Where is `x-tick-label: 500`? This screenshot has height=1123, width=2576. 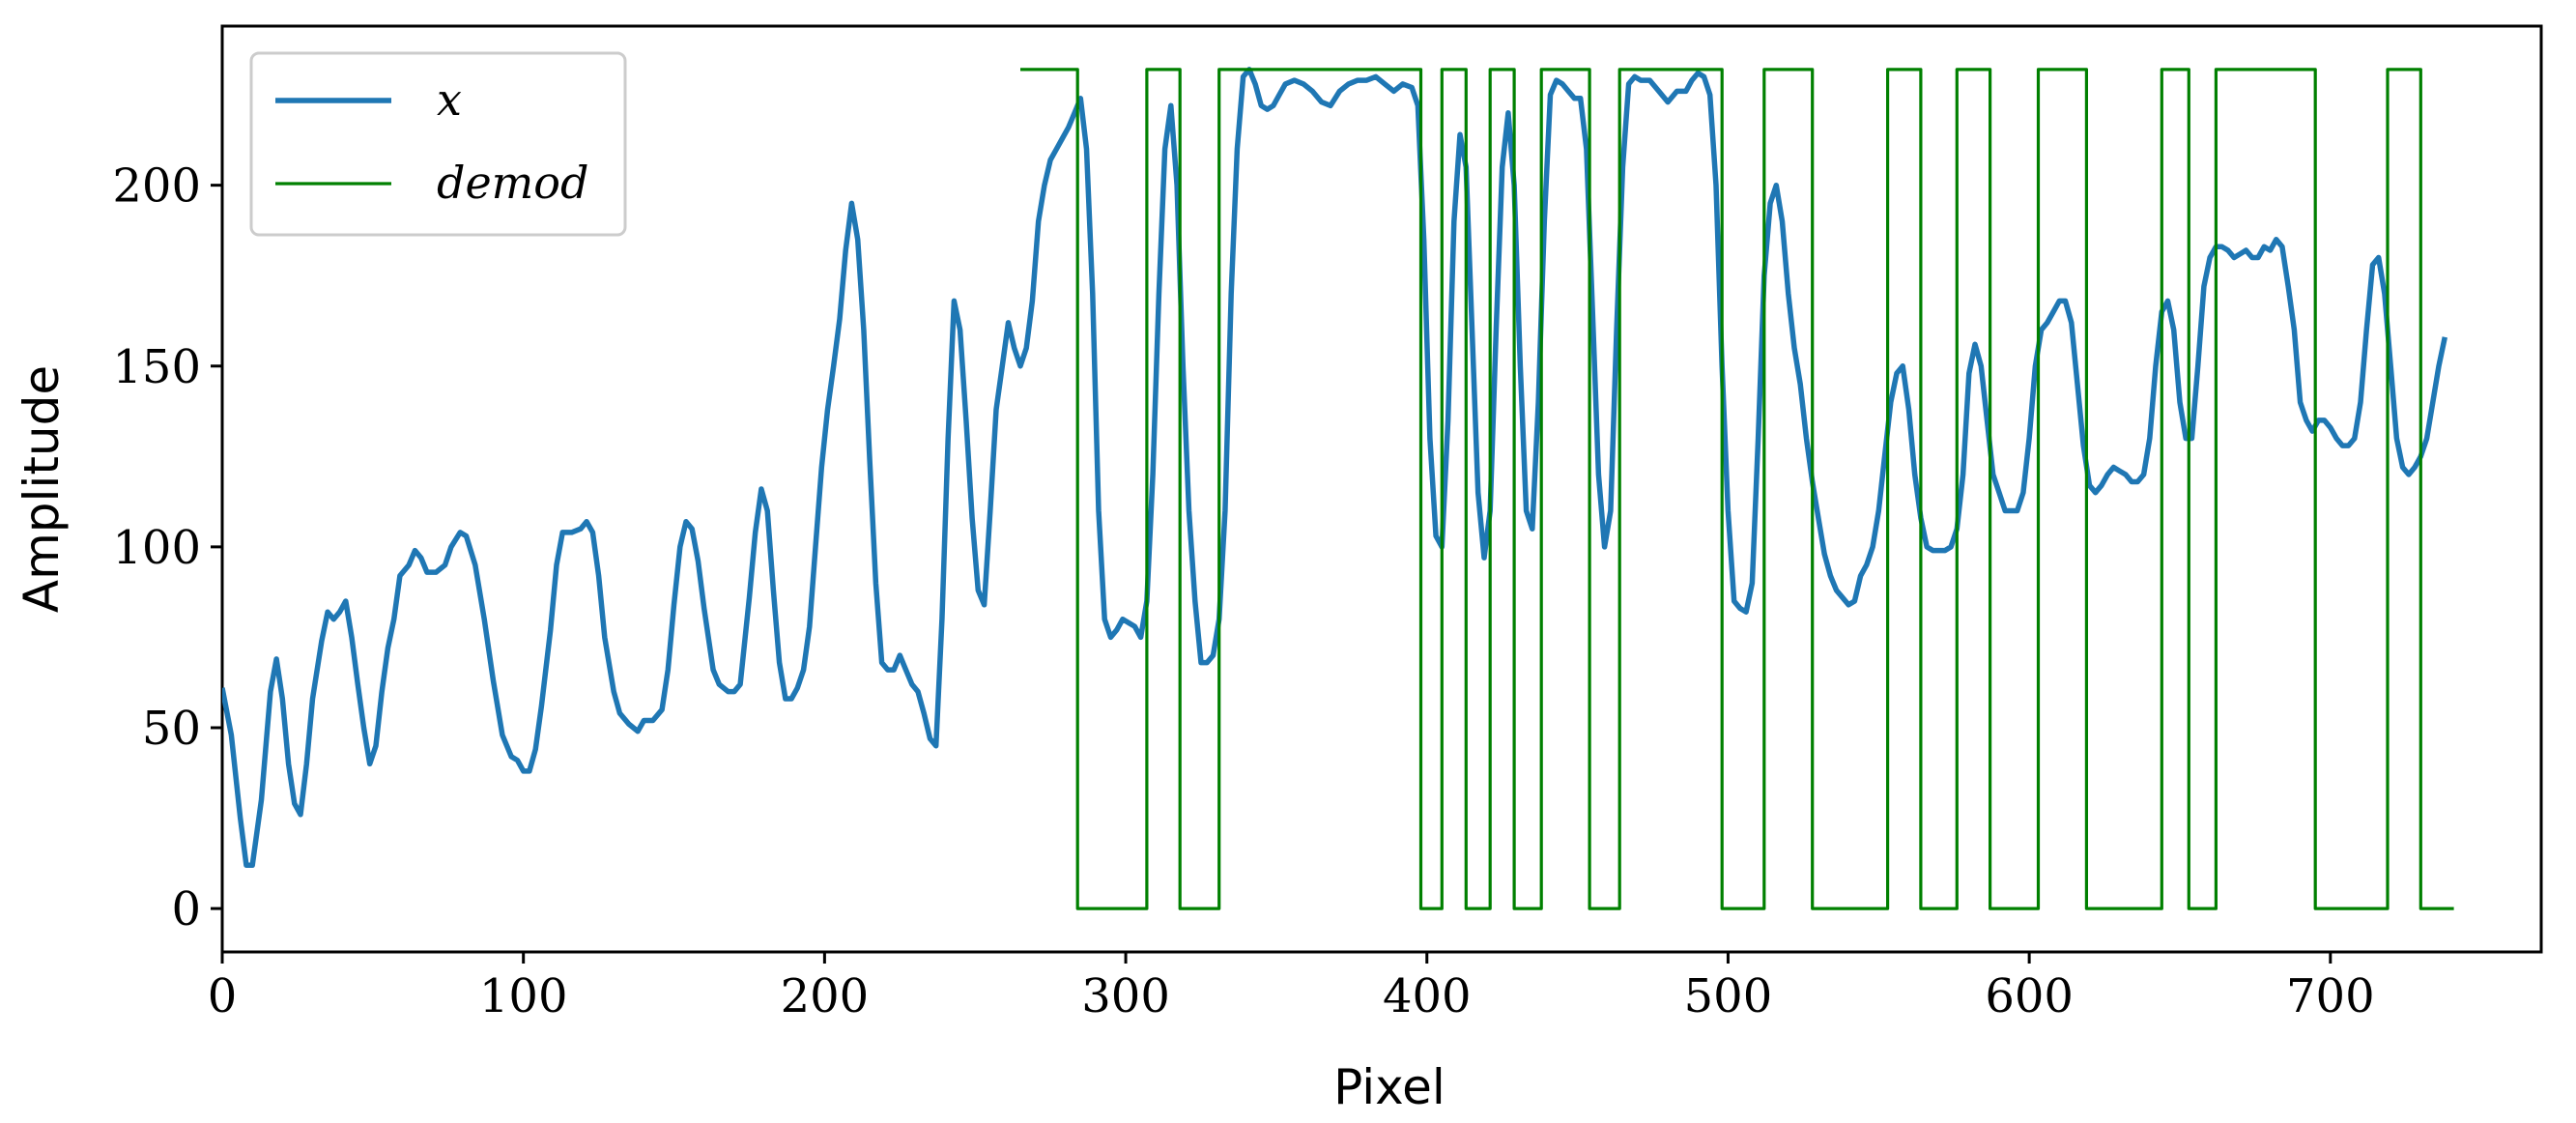 x-tick-label: 500 is located at coordinates (1729, 996).